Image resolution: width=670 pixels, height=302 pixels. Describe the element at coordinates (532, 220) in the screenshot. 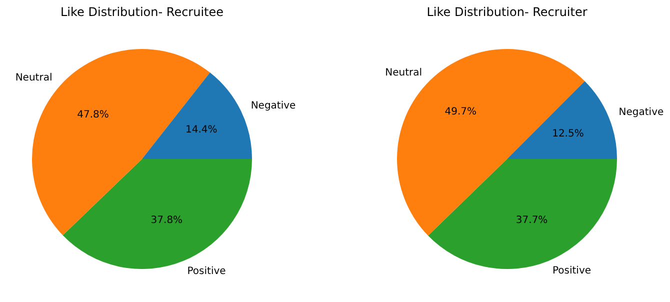

I see `data-label: 37.7%` at that location.